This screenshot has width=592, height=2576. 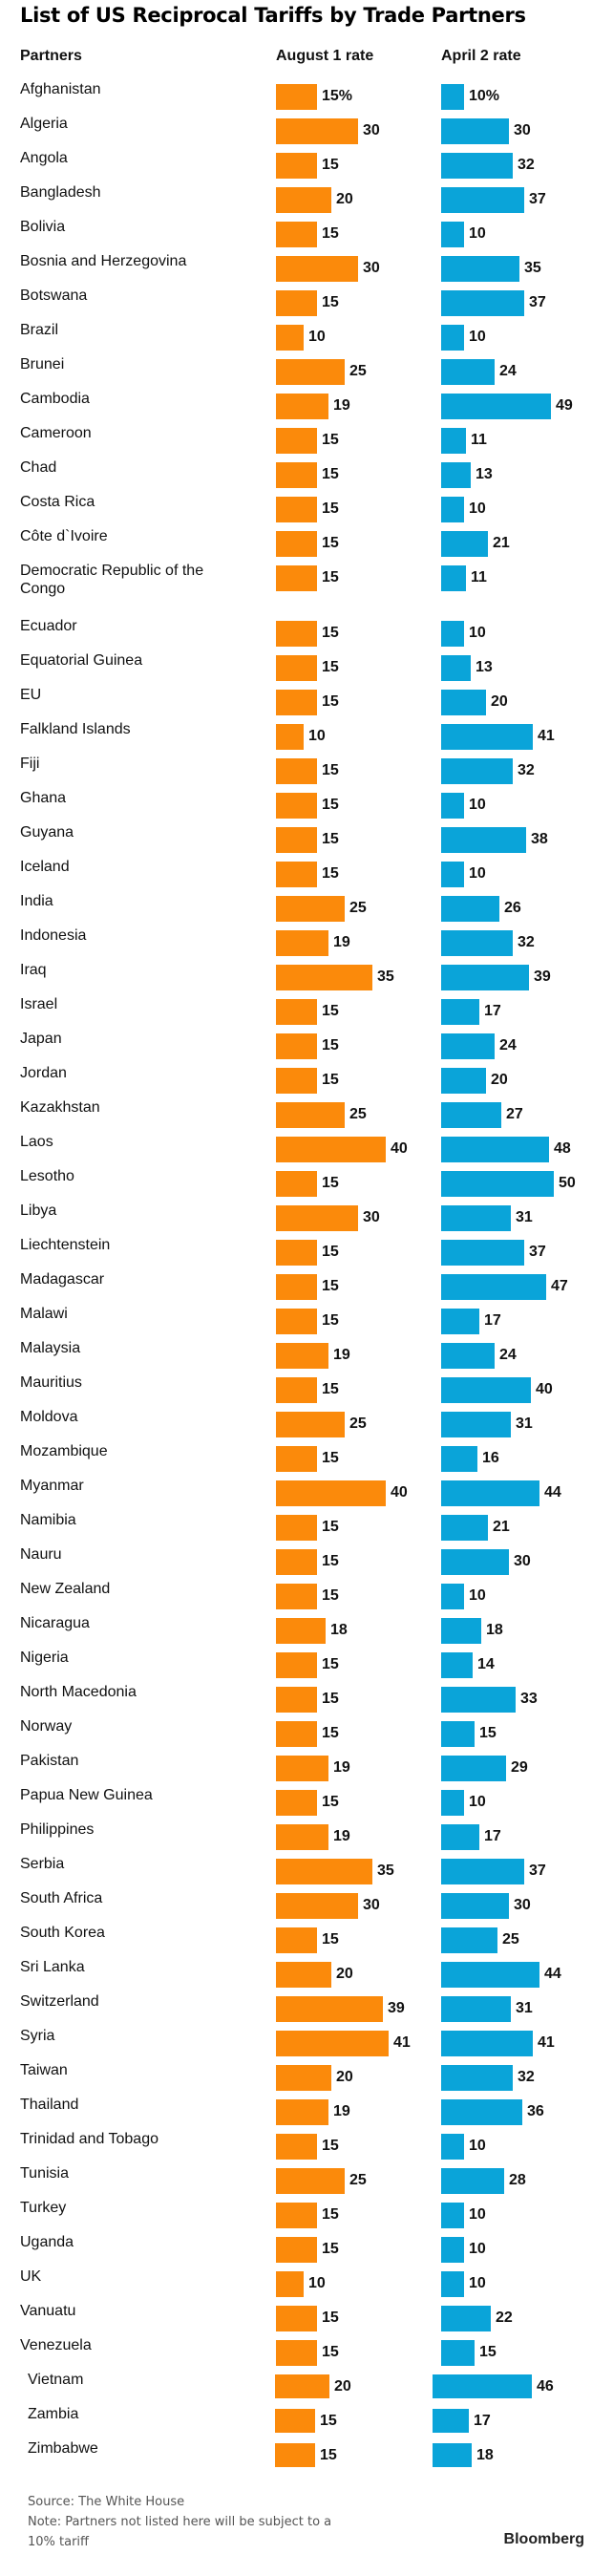 What do you see at coordinates (296, 1939) in the screenshot?
I see `table-row: South Korea 15 25` at bounding box center [296, 1939].